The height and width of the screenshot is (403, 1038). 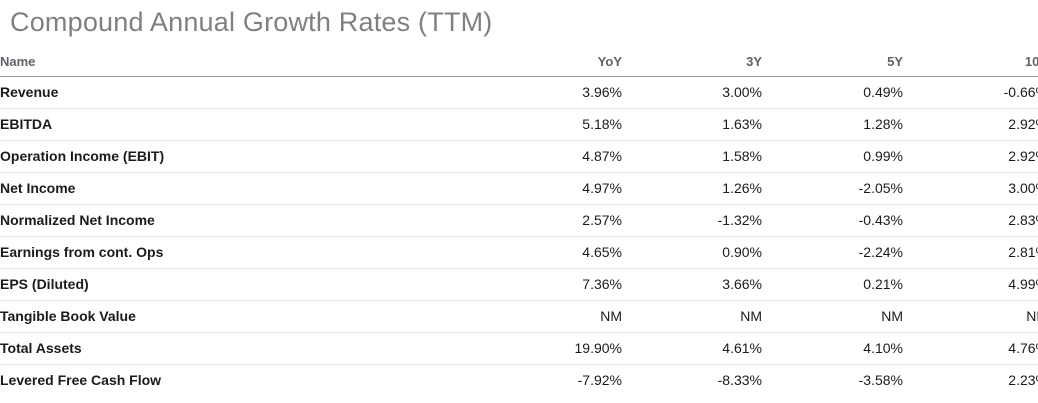 What do you see at coordinates (692, 252) in the screenshot?
I see `row-value-3y: 0.90%` at bounding box center [692, 252].